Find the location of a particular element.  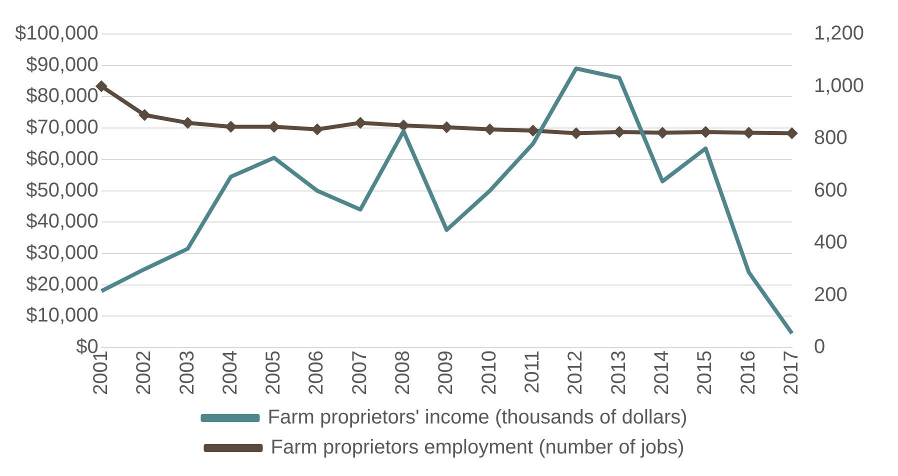

y2-tick-label: 1,000 is located at coordinates (839, 85).